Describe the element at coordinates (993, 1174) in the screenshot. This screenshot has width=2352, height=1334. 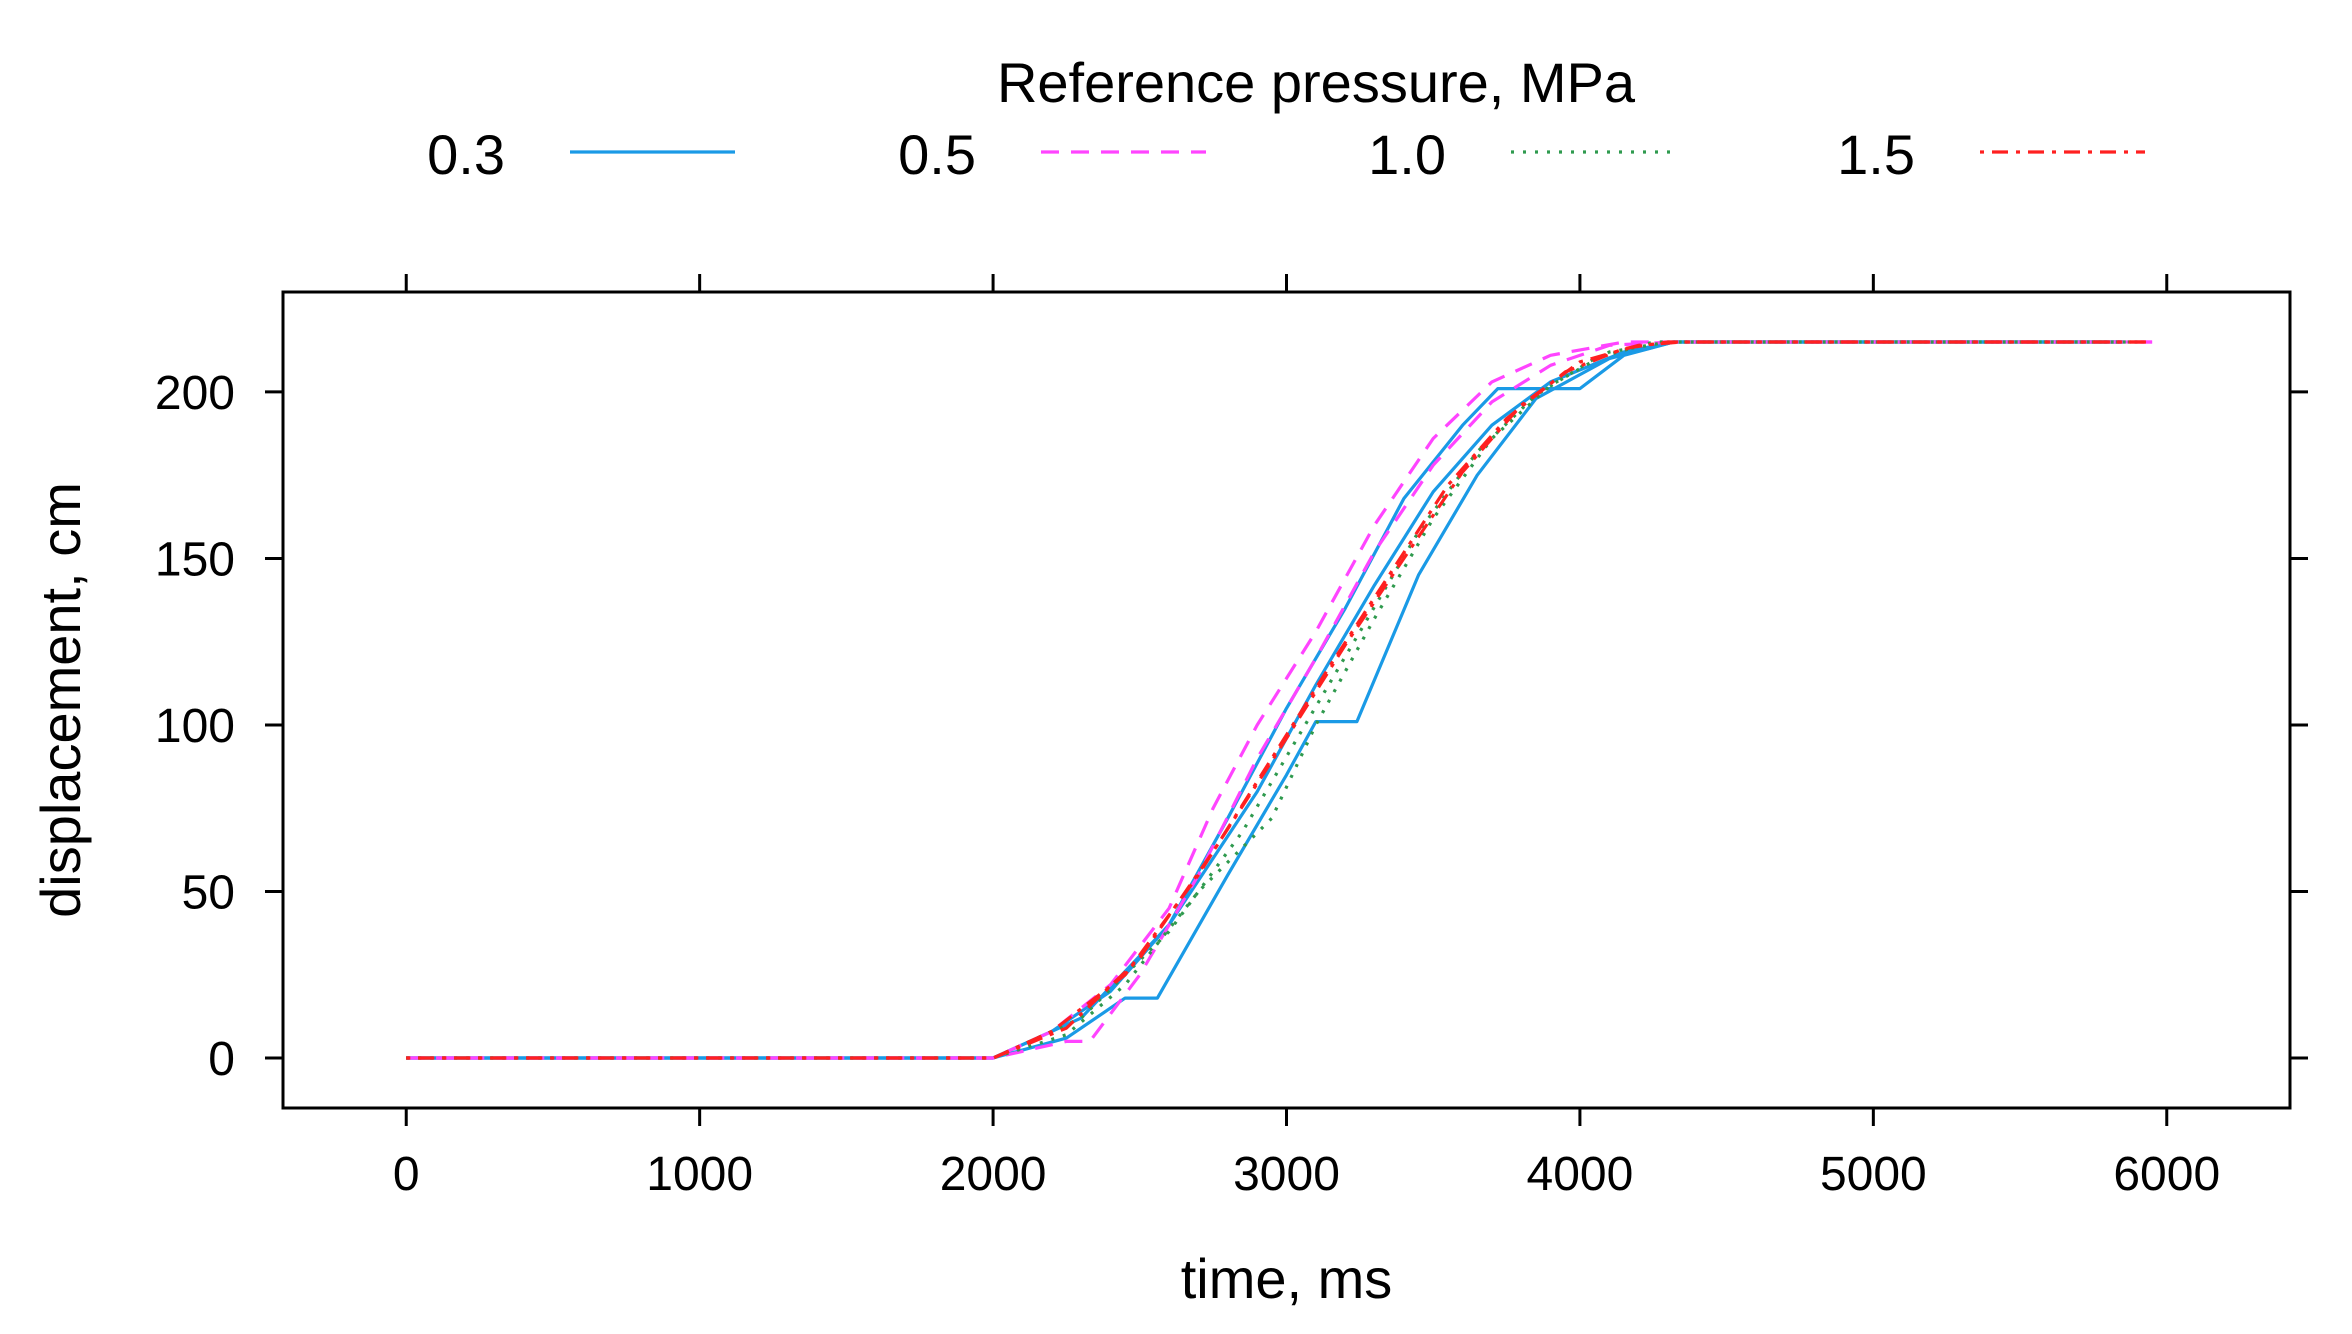
I see `x-tick-label: 2000` at that location.